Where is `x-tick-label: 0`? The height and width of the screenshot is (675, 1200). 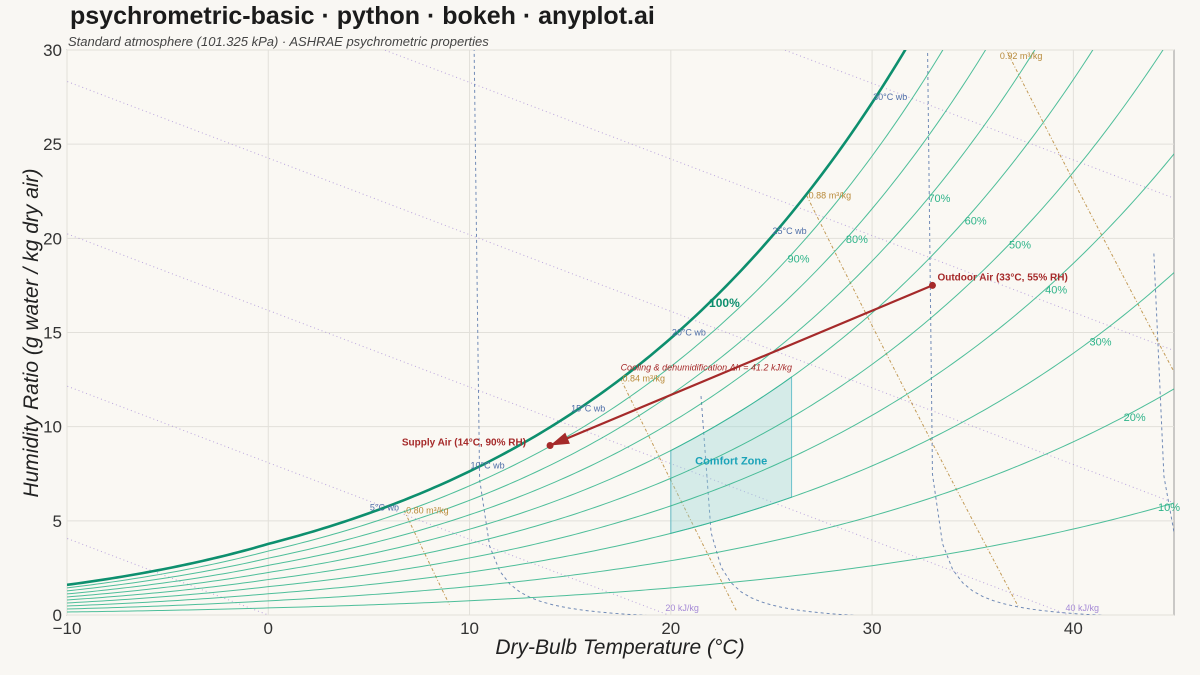 x-tick-label: 0 is located at coordinates (268, 628).